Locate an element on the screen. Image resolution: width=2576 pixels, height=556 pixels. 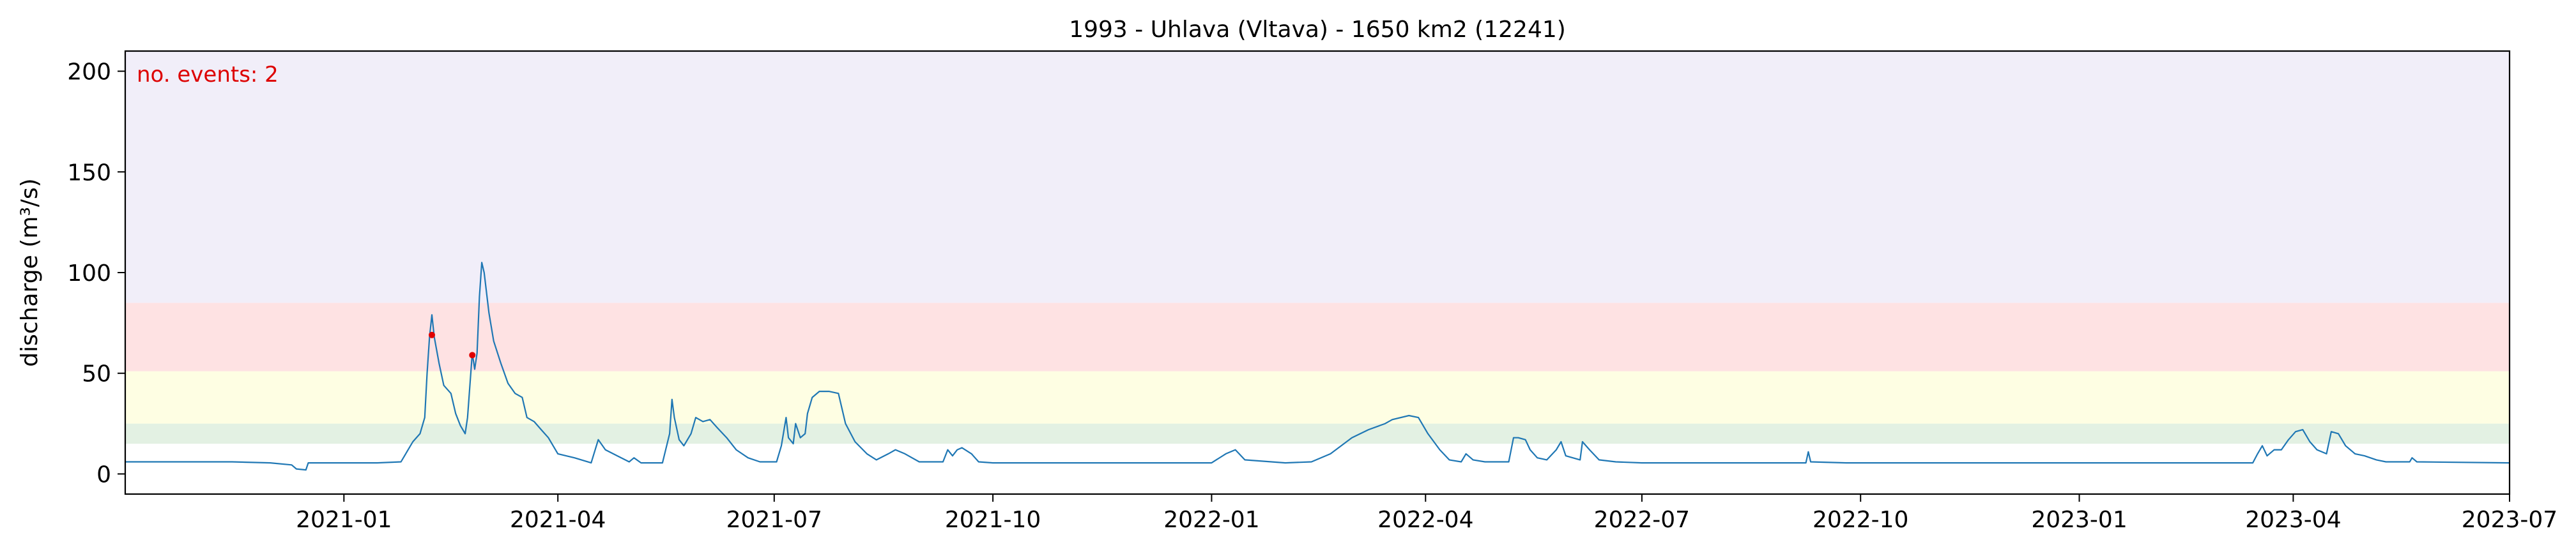
x-tick-label: 2023-04 is located at coordinates (2293, 520).